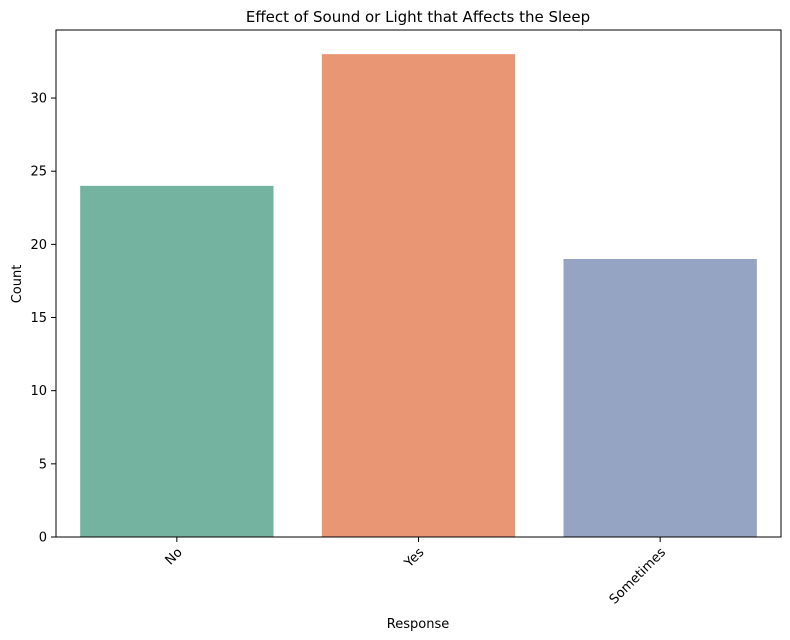 The height and width of the screenshot is (640, 790). Describe the element at coordinates (414, 558) in the screenshot. I see `x-tick-label: Yes` at that location.